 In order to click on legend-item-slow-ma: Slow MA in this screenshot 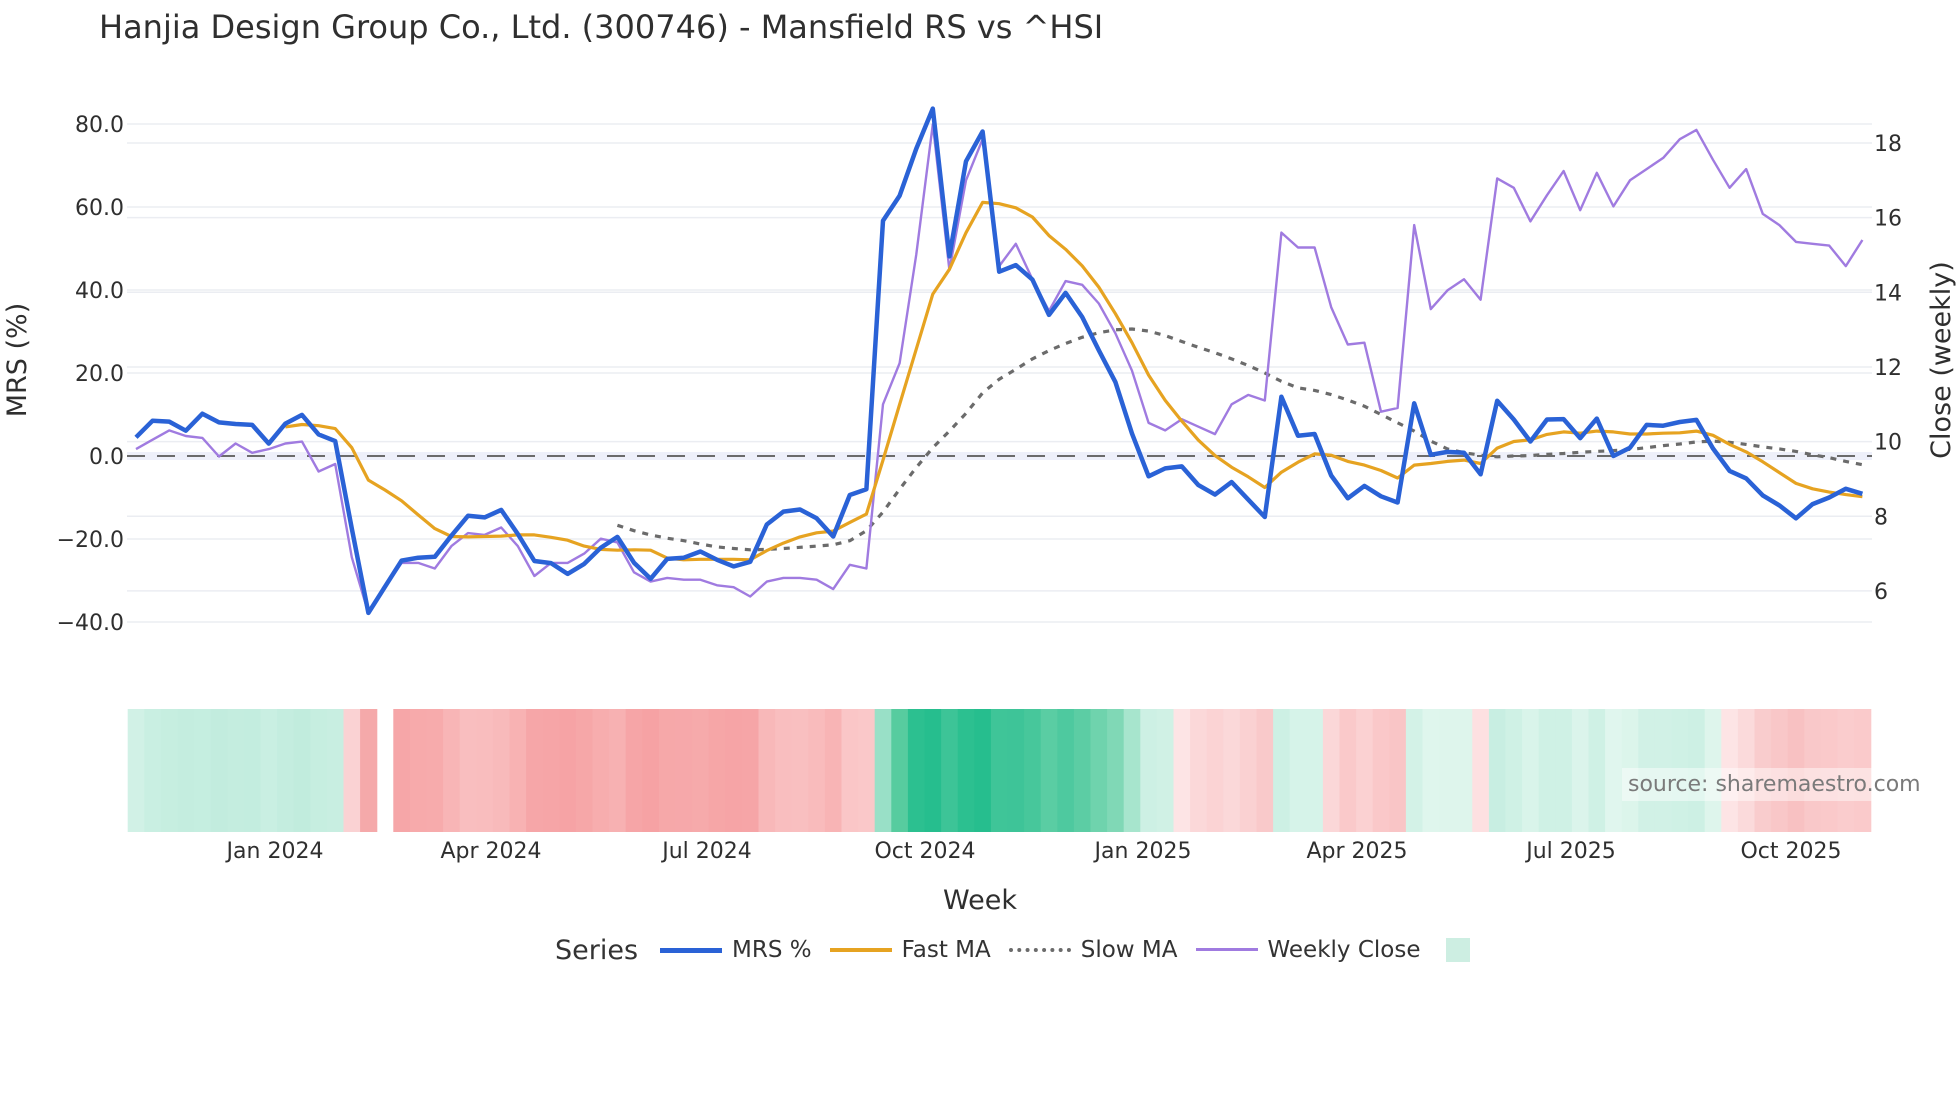, I will do `click(1093, 950)`.